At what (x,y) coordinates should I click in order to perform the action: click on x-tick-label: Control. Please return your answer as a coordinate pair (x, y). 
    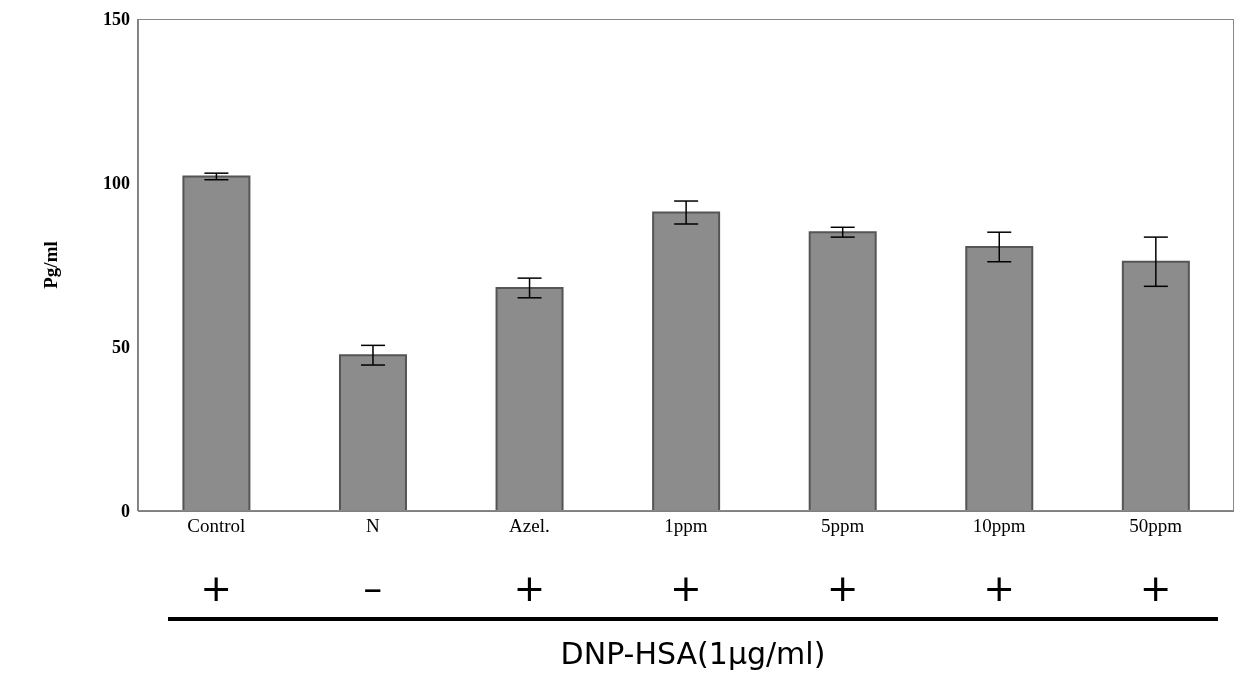
    Looking at the image, I should click on (216, 526).